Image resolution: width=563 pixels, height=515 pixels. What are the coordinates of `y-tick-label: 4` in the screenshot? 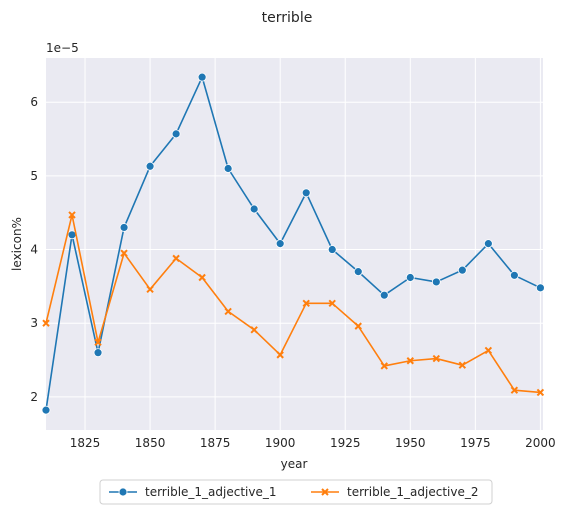 It's located at (34, 250).